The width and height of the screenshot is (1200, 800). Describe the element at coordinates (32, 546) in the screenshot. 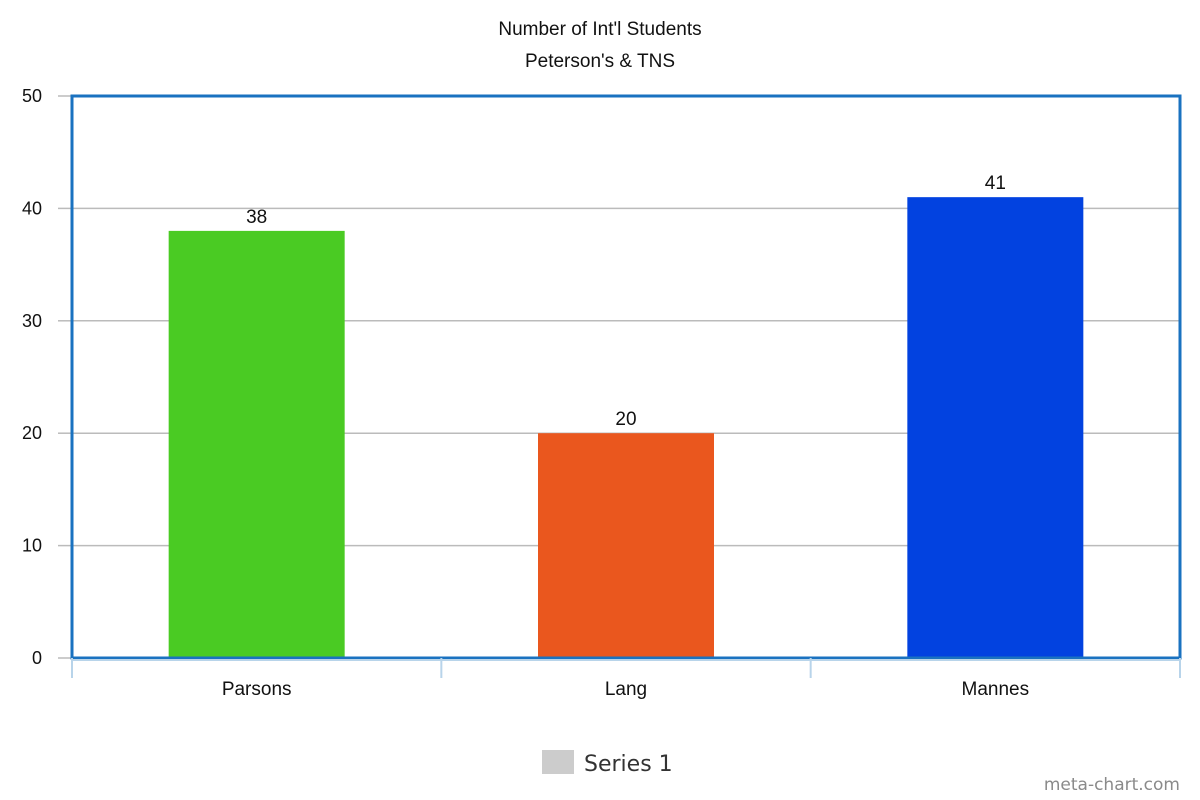

I see `y-tick-label: 10` at that location.